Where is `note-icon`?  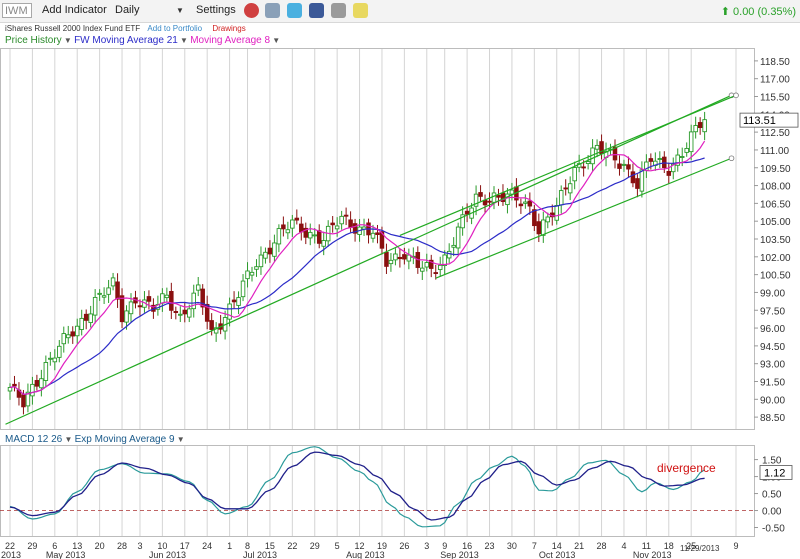 note-icon is located at coordinates (360, 10).